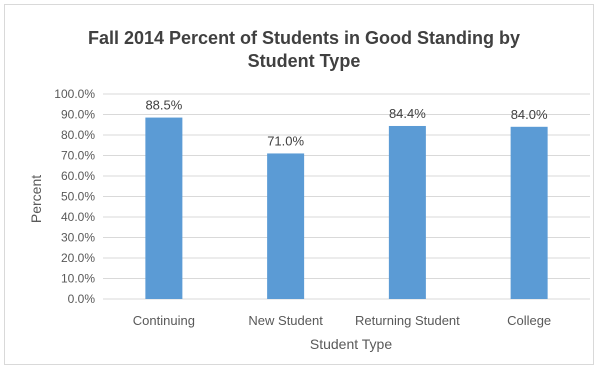 The height and width of the screenshot is (370, 600). What do you see at coordinates (78, 115) in the screenshot?
I see `y-tick-label: 90.0%` at bounding box center [78, 115].